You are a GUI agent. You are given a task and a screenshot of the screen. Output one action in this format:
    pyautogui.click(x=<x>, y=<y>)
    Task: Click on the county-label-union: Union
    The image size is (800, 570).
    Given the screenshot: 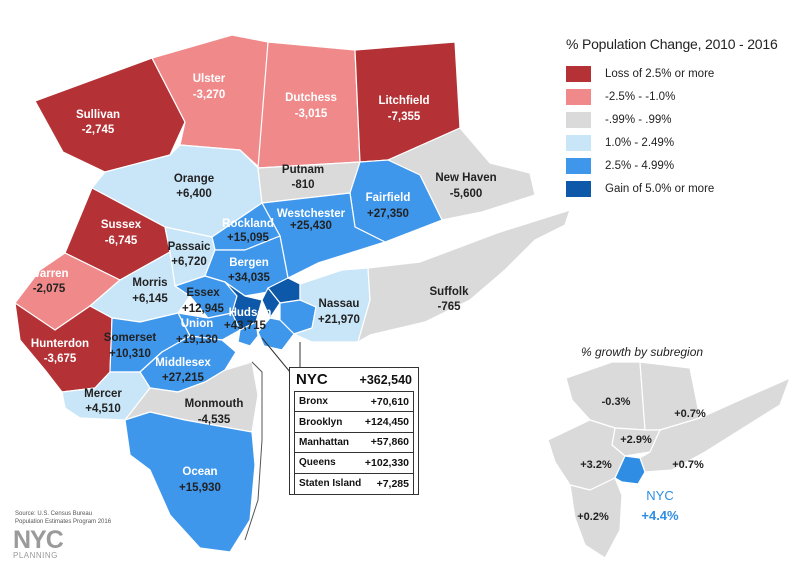 What is the action you would take?
    pyautogui.click(x=197, y=324)
    